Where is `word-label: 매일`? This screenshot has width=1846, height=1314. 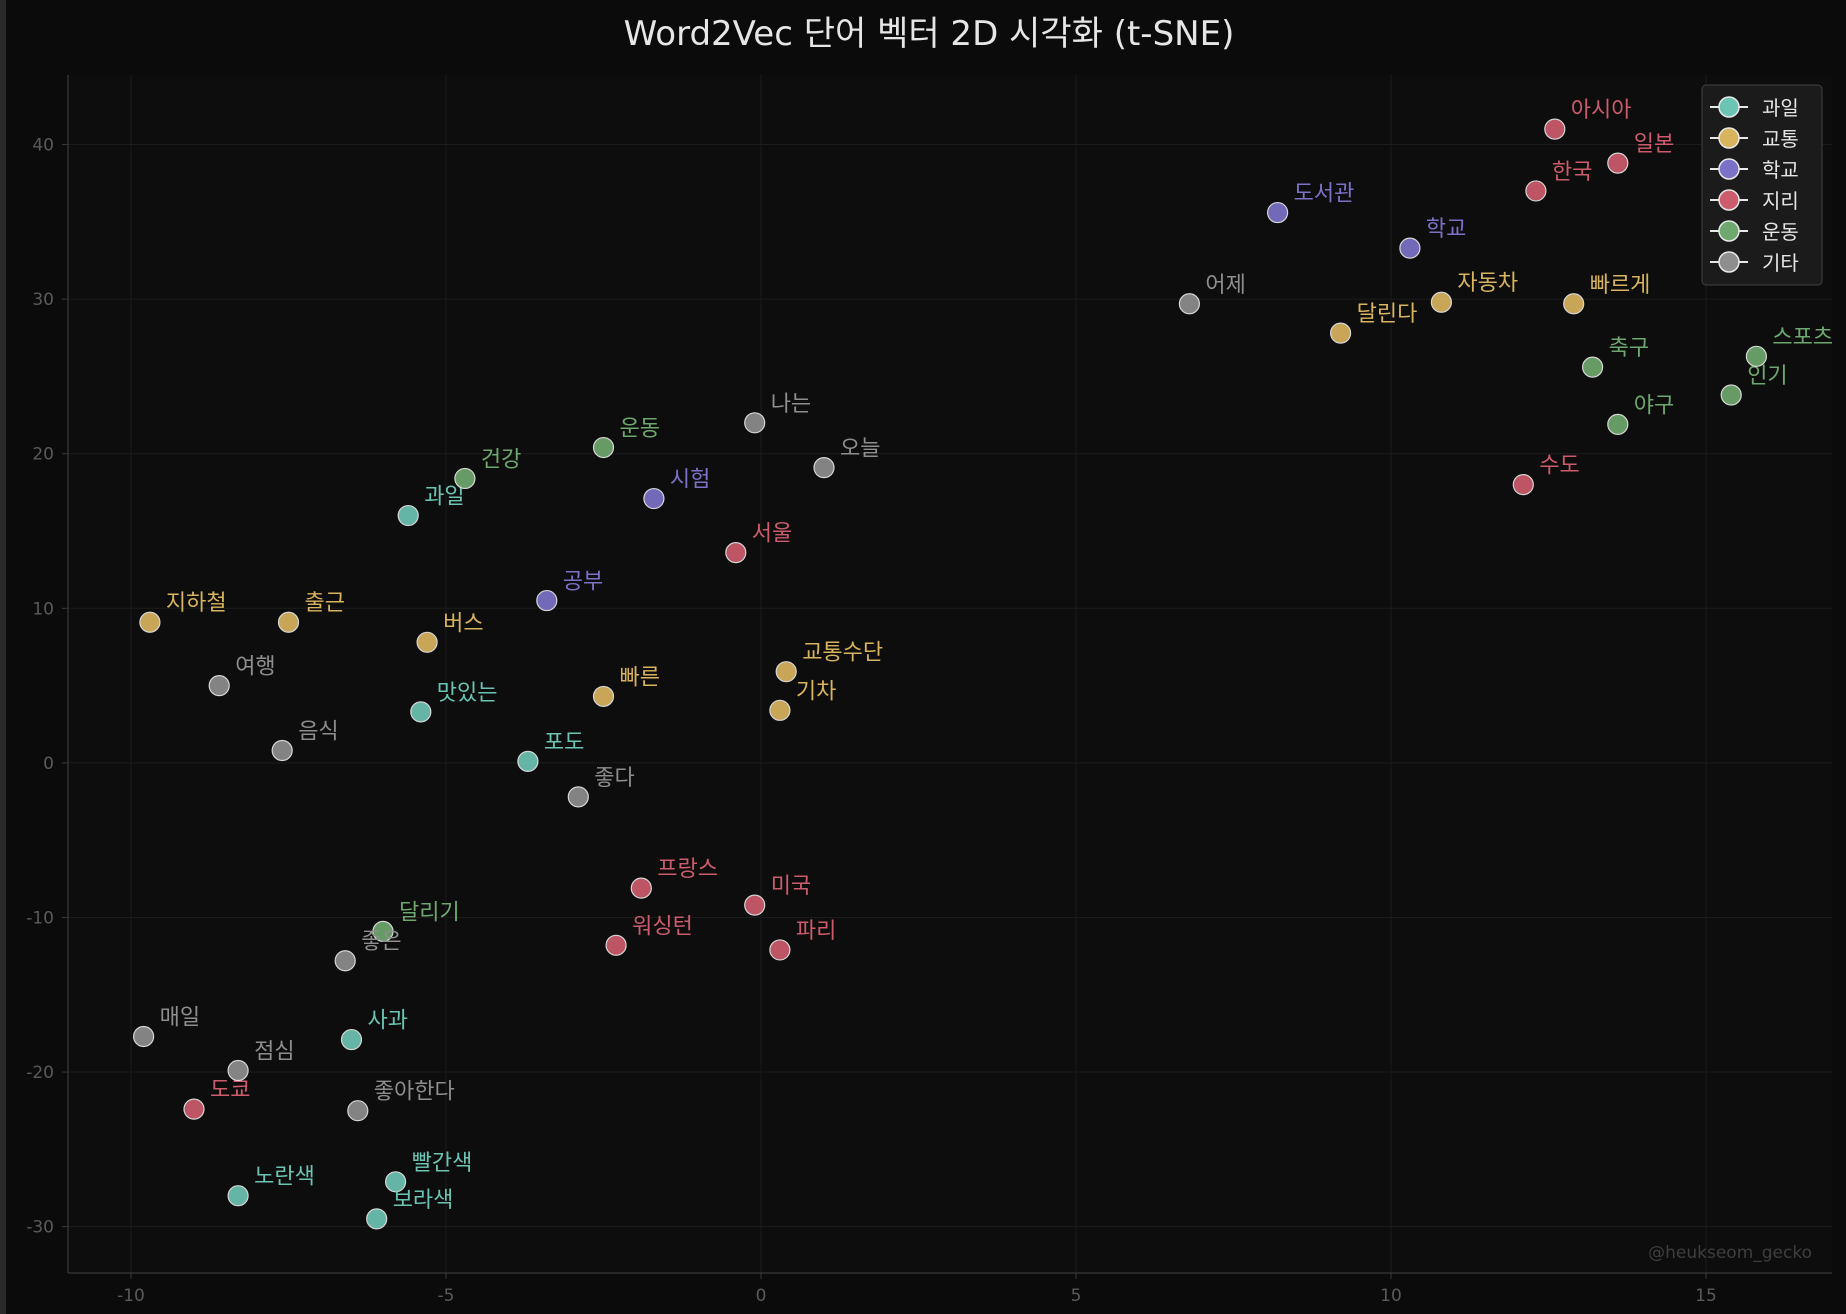 word-label: 매일 is located at coordinates (180, 1017).